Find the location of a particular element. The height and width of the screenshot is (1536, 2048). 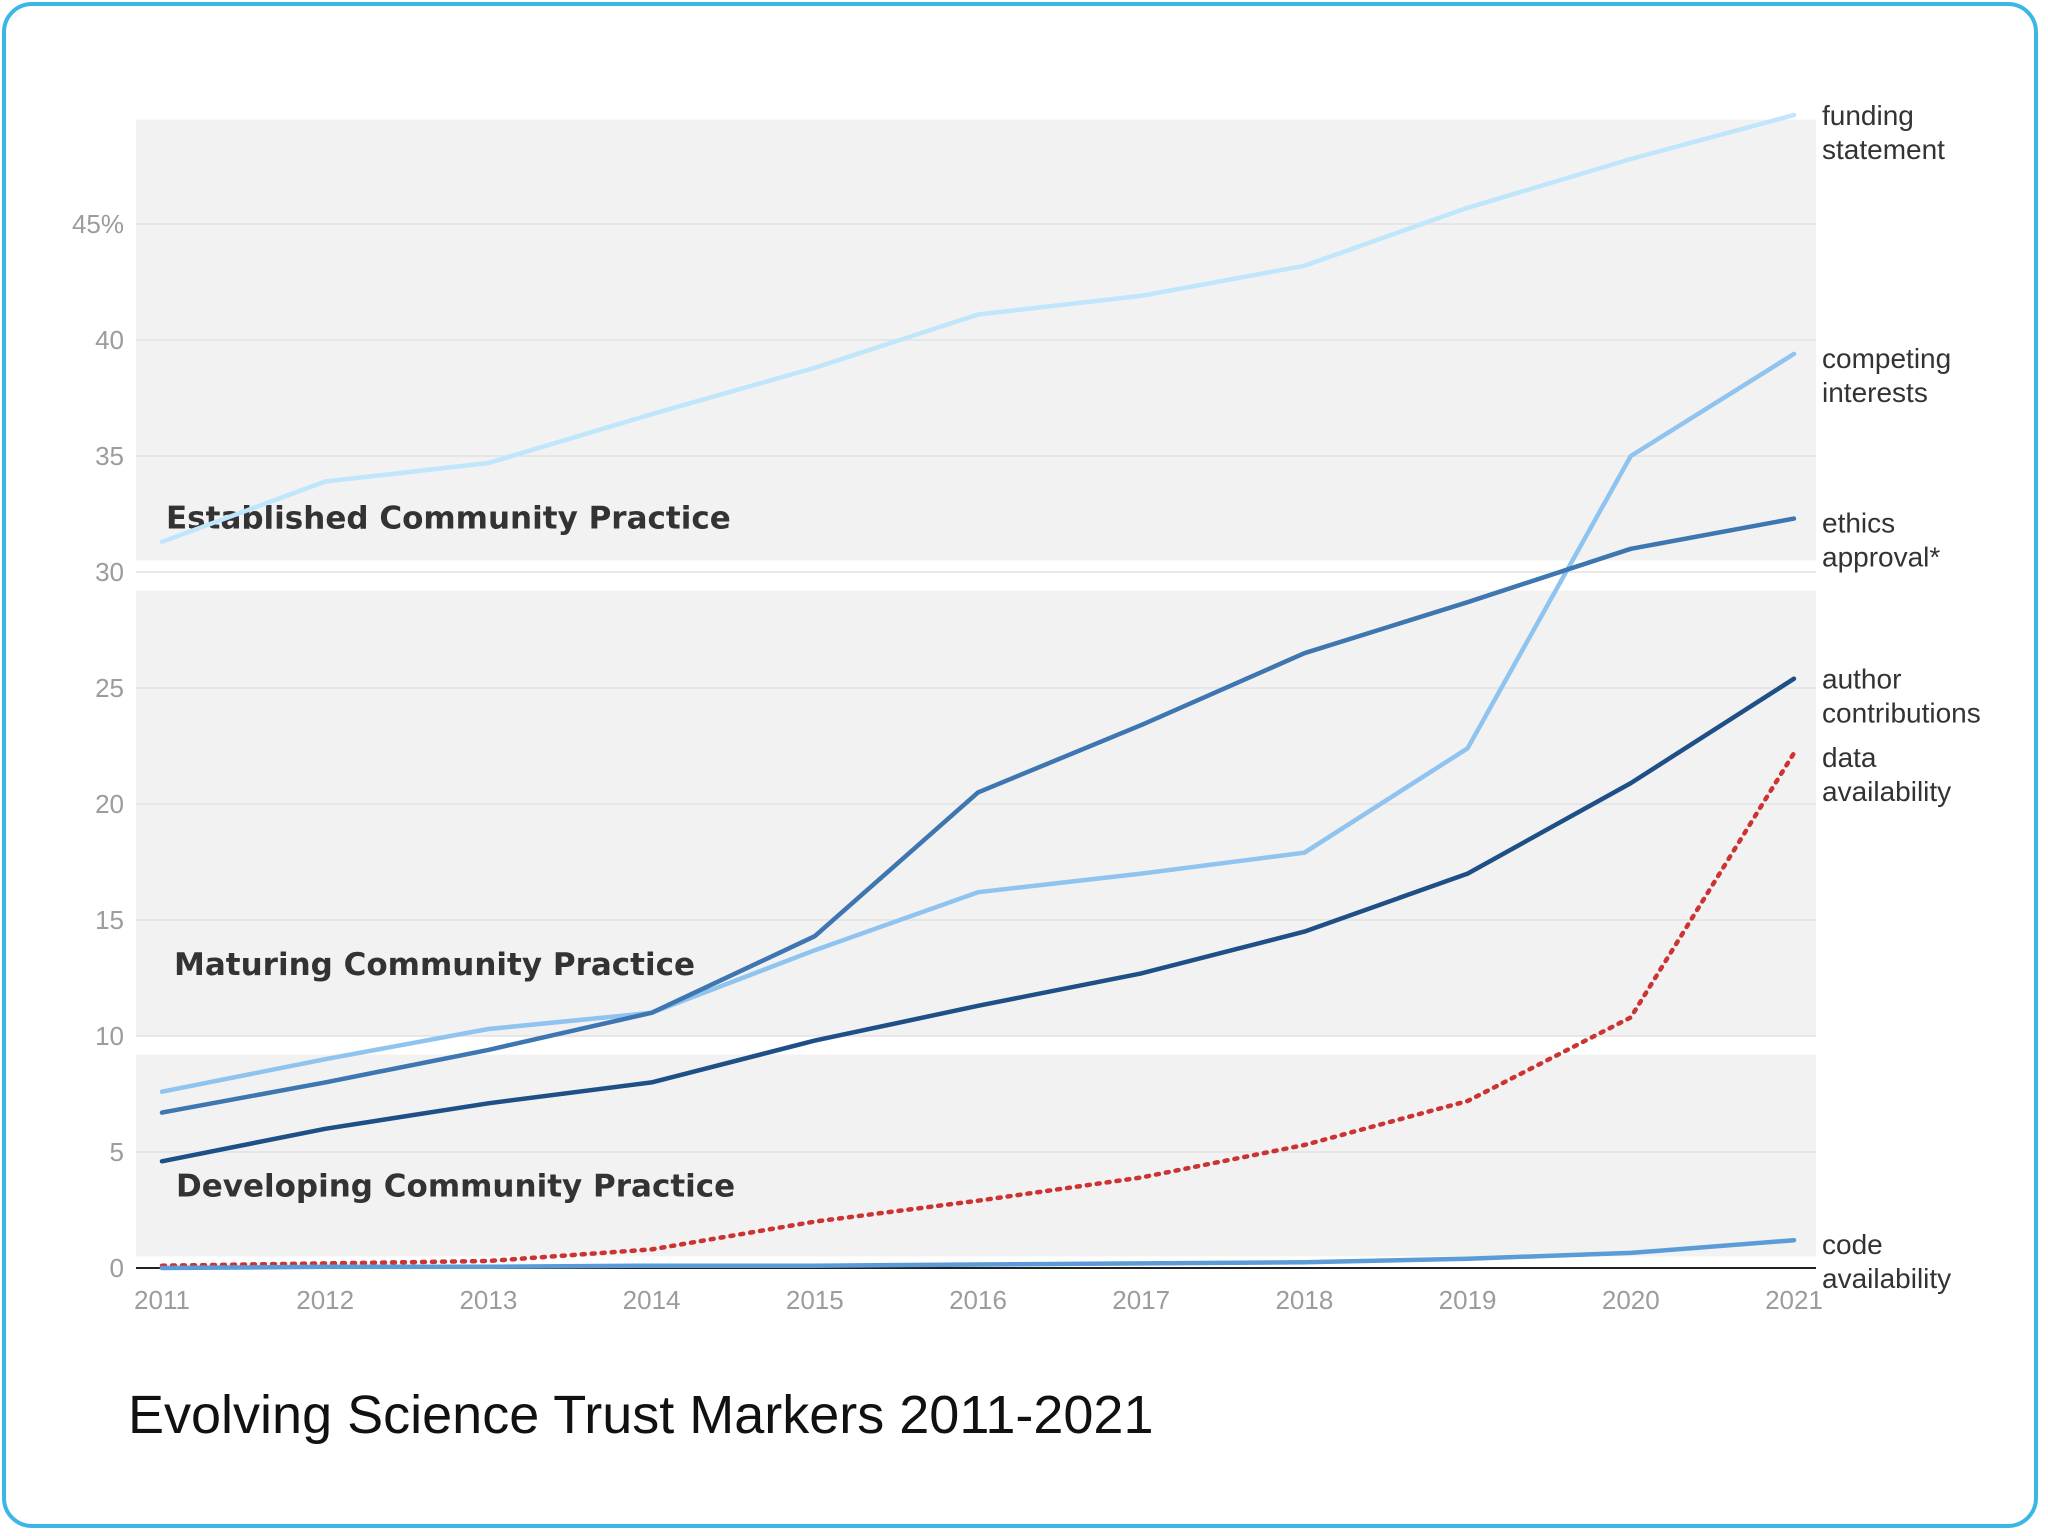

series-label-funding-statement: funding statement is located at coordinates (1883, 132).